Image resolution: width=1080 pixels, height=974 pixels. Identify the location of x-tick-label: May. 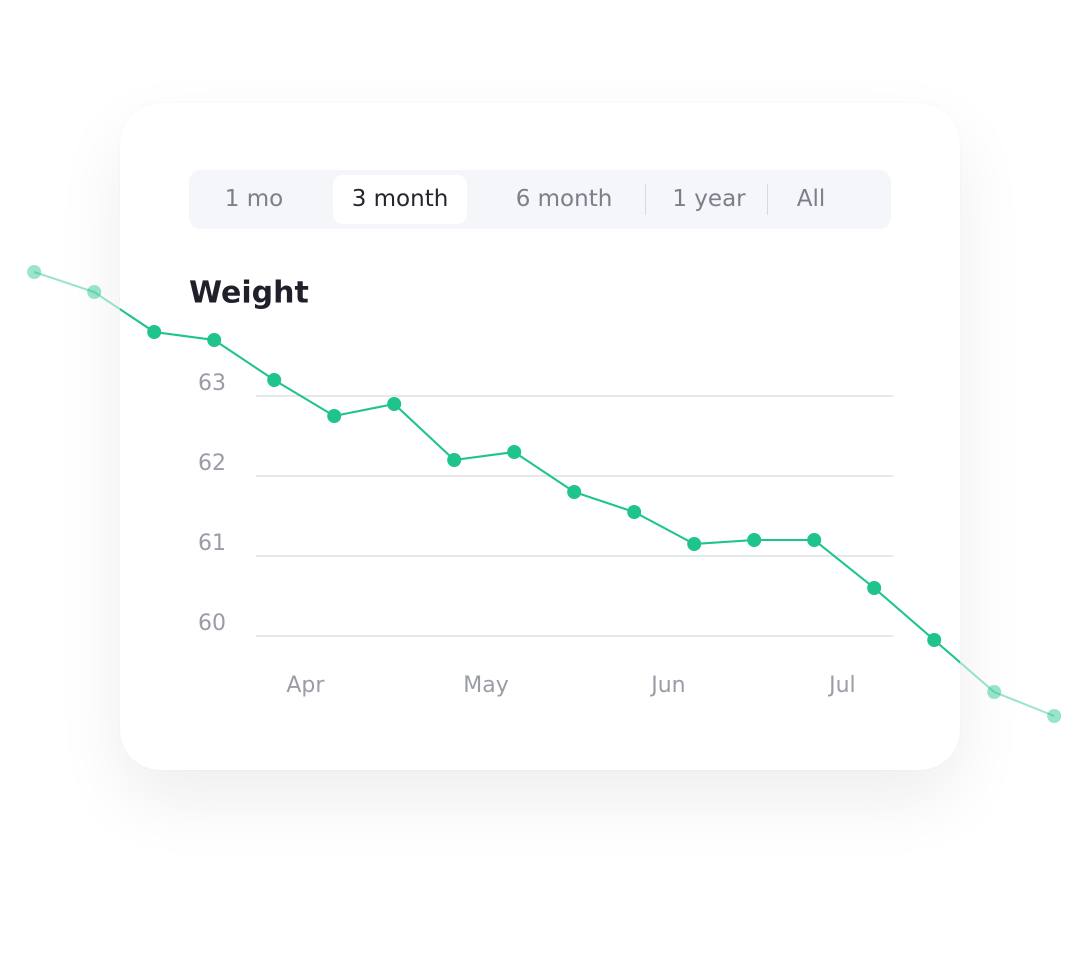
(485, 685).